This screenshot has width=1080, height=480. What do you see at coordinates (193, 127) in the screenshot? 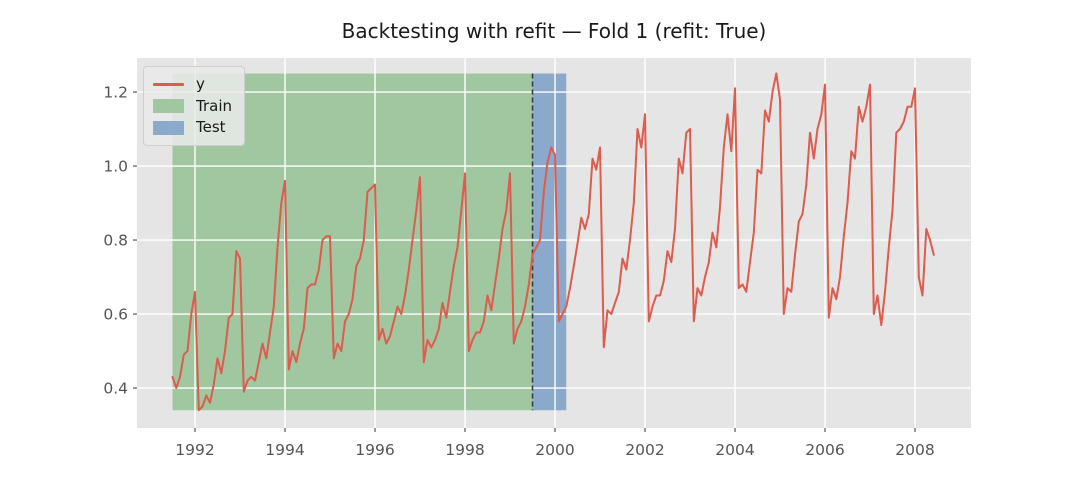
I see `legend-item-test: Test` at bounding box center [193, 127].